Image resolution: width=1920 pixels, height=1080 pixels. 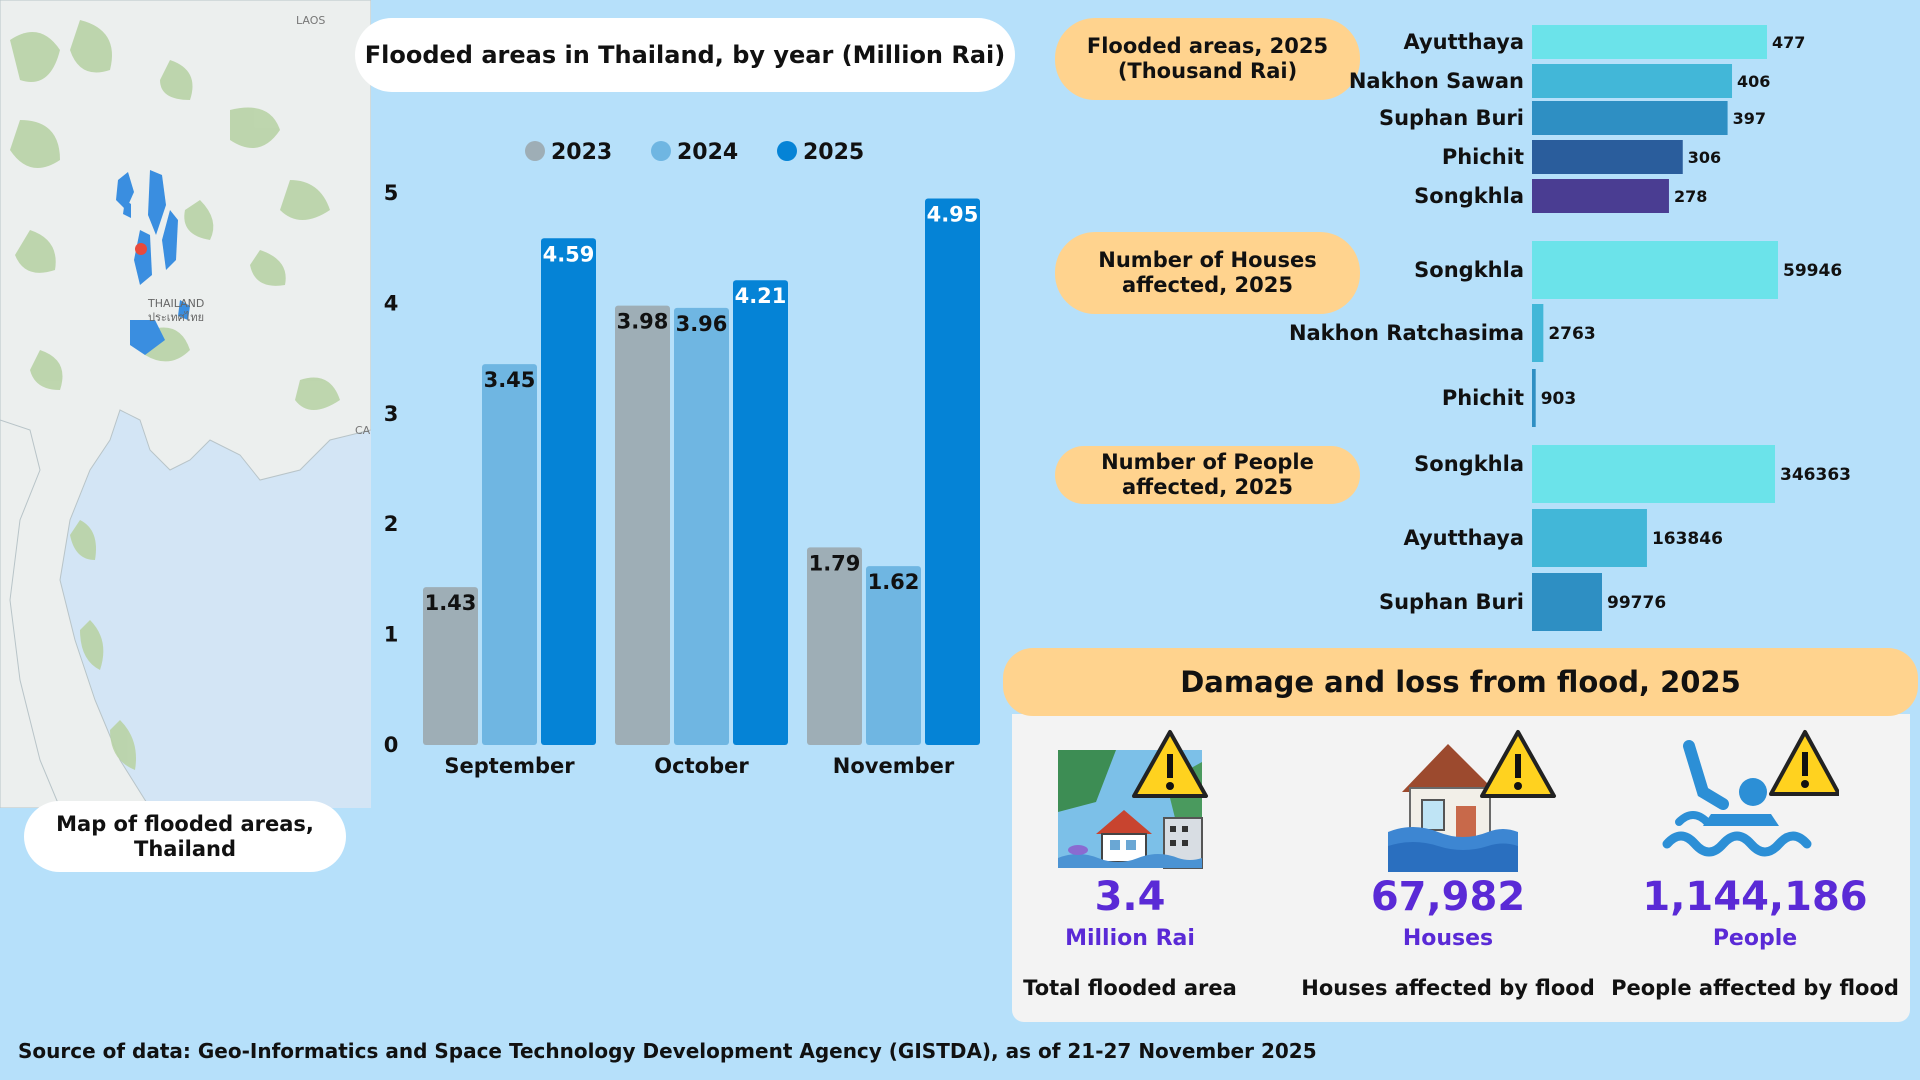 I want to click on data-label: 397, so click(x=1749, y=118).